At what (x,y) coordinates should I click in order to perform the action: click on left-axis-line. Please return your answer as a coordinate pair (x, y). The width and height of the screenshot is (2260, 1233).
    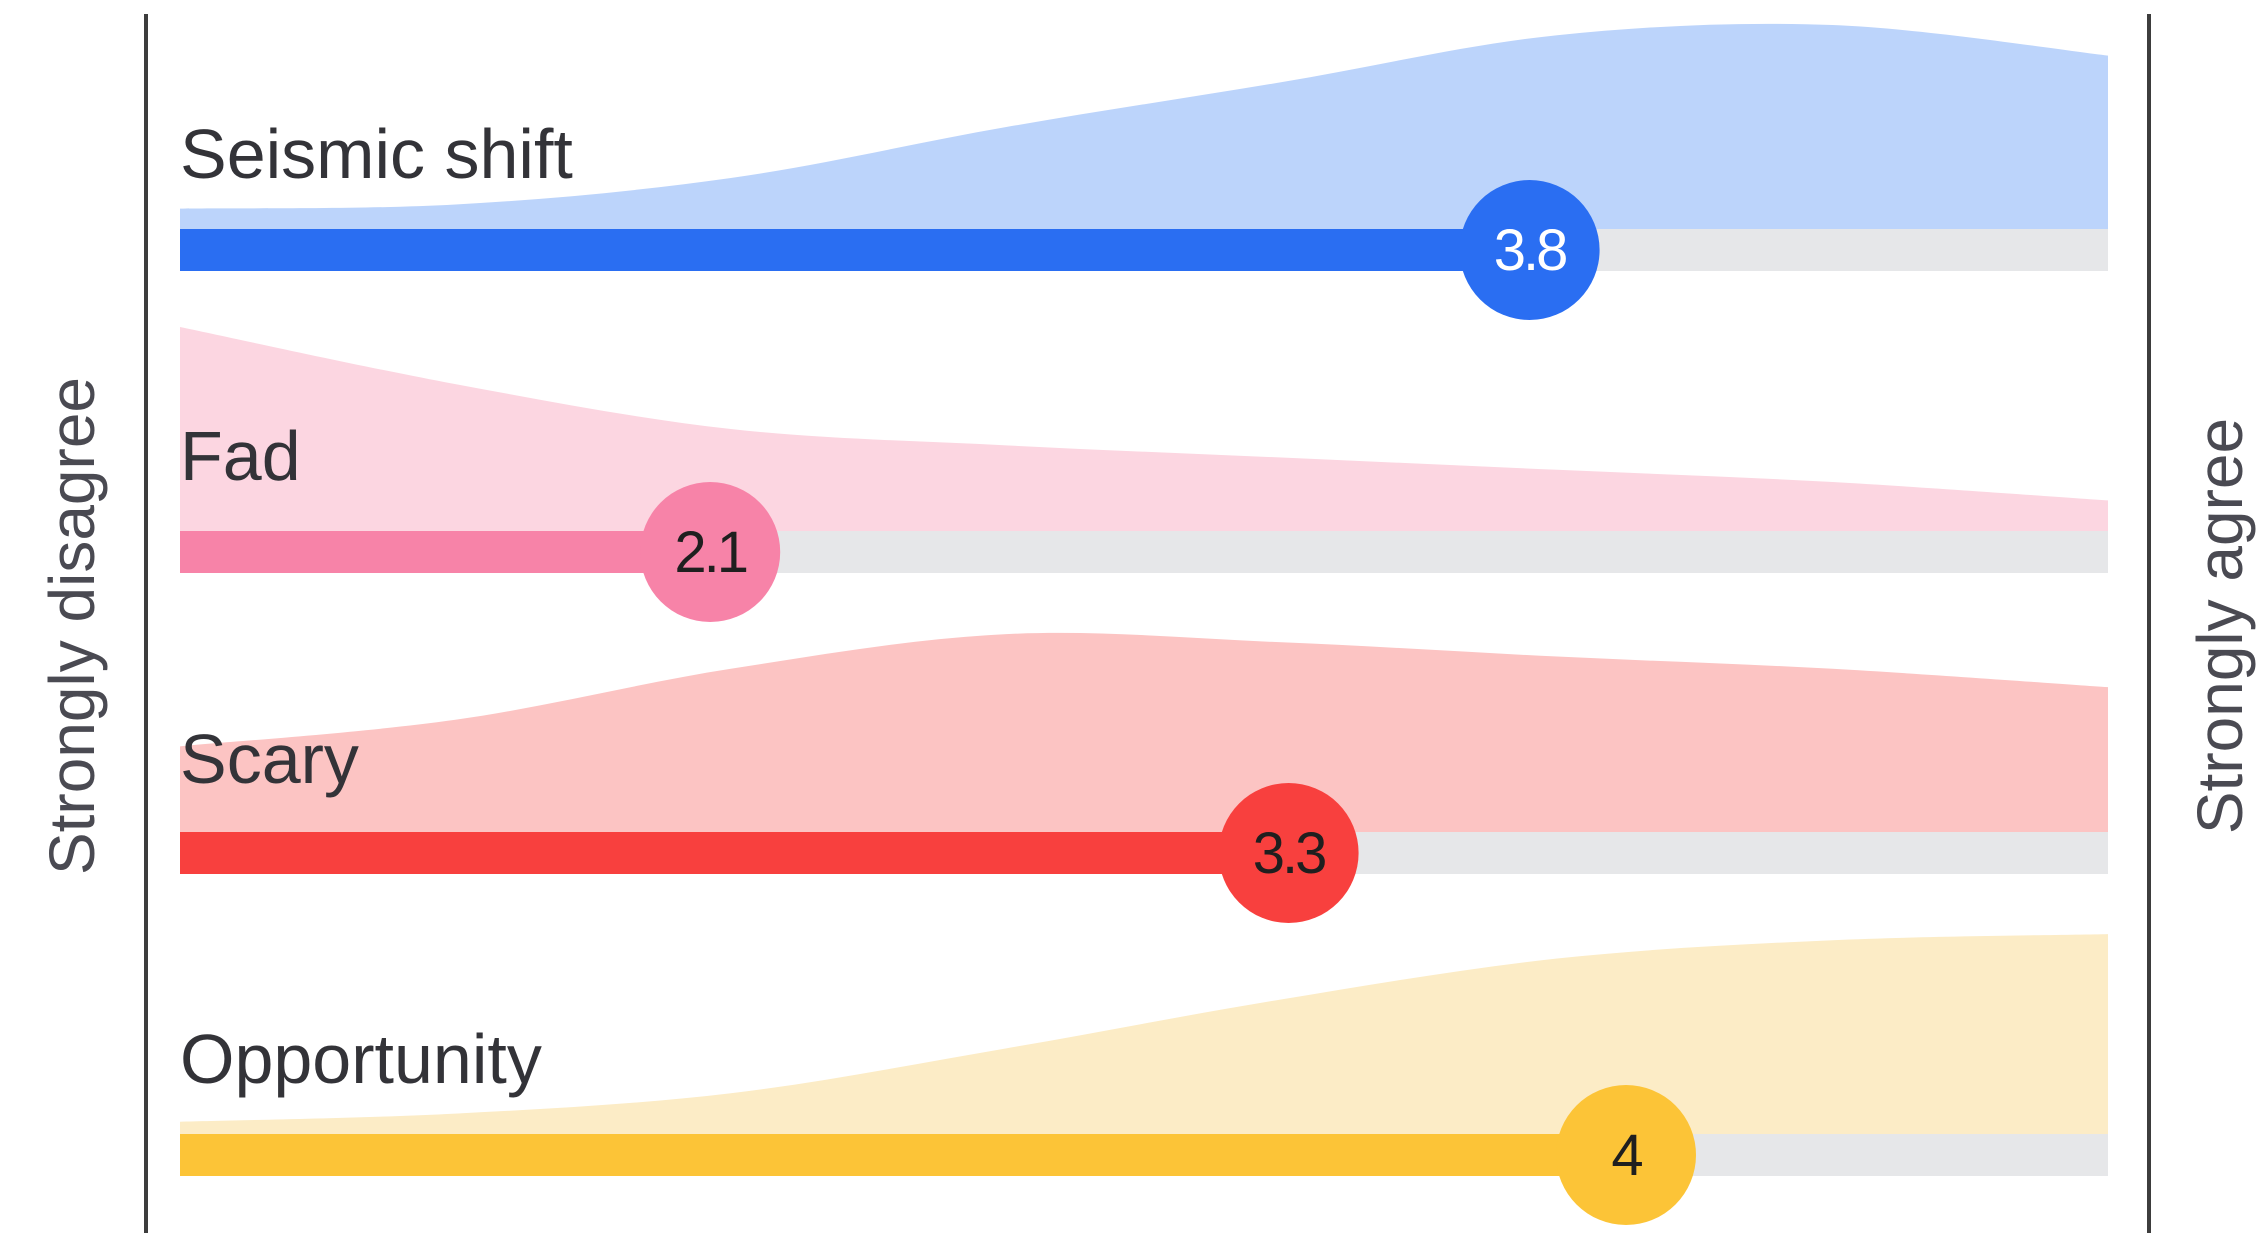
    Looking at the image, I should click on (146, 623).